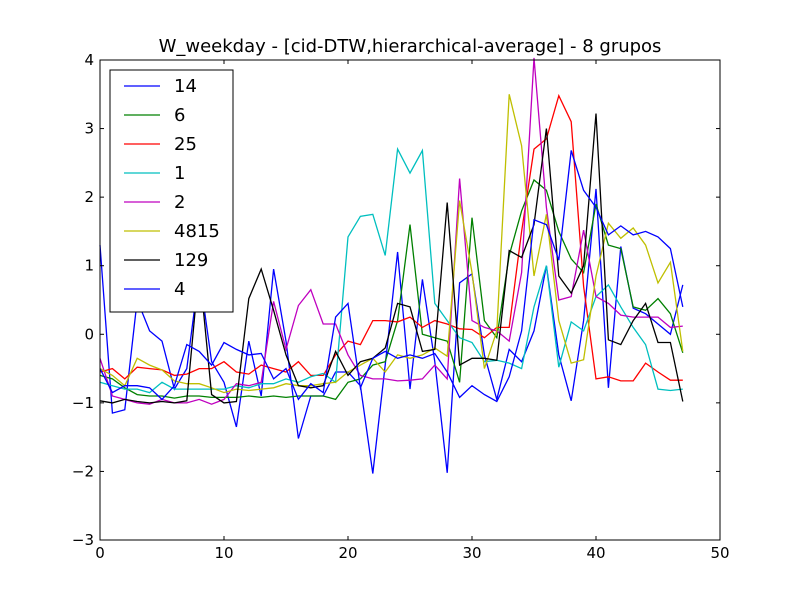 The height and width of the screenshot is (600, 800). I want to click on y-tick-label: 4, so click(89, 60).